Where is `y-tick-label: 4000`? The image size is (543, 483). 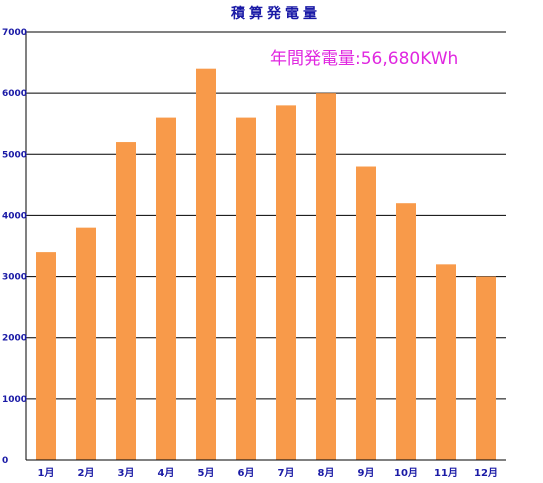
y-tick-label: 4000 is located at coordinates (14, 216).